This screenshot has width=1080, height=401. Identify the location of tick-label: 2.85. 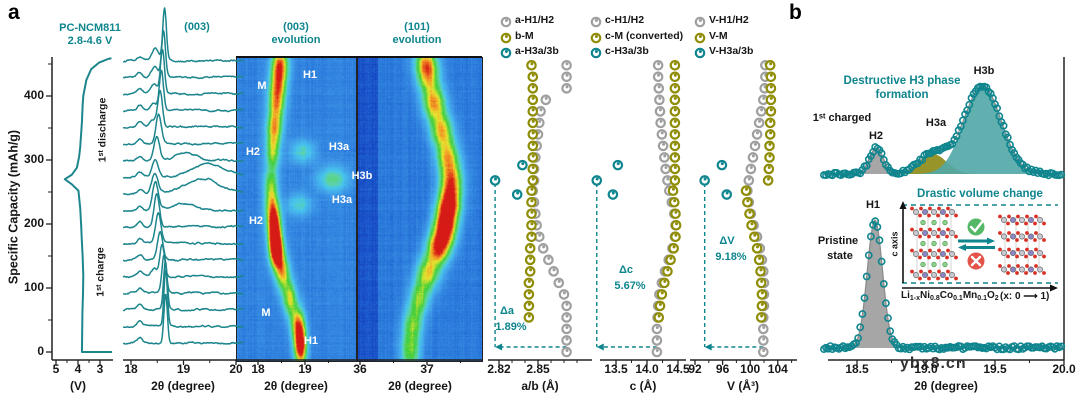
(538, 369).